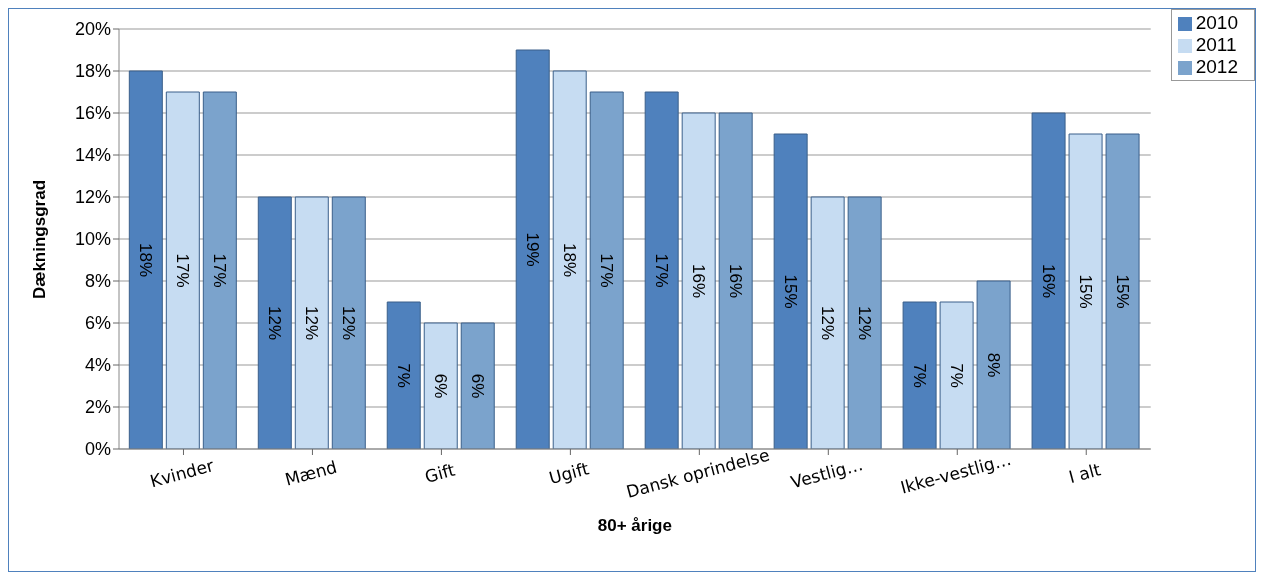 The height and width of the screenshot is (580, 1264). I want to click on x-tick-label: Kvinder, so click(181, 473).